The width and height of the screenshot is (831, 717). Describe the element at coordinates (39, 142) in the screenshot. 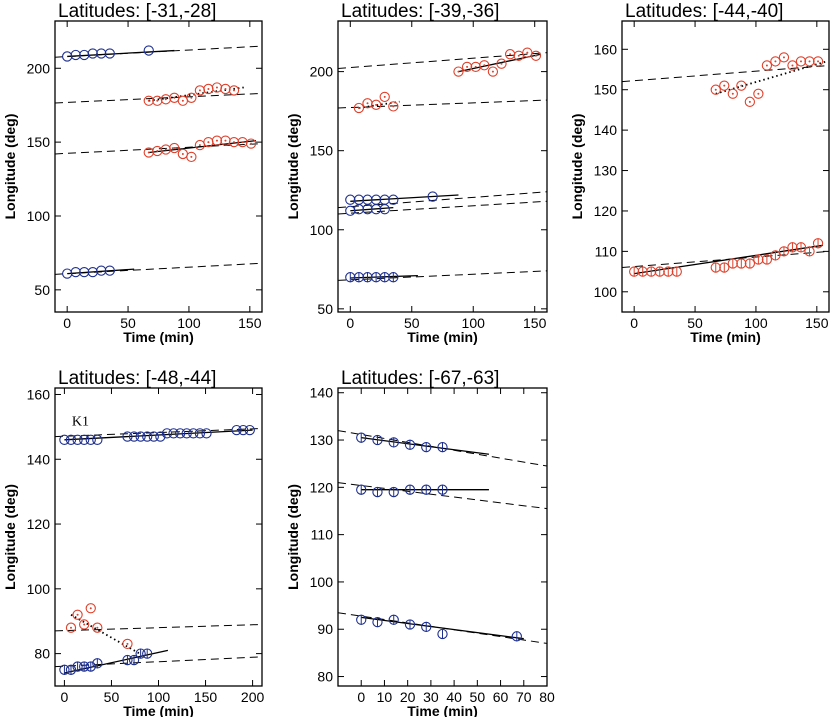

I see `y-tick-label: 150` at that location.